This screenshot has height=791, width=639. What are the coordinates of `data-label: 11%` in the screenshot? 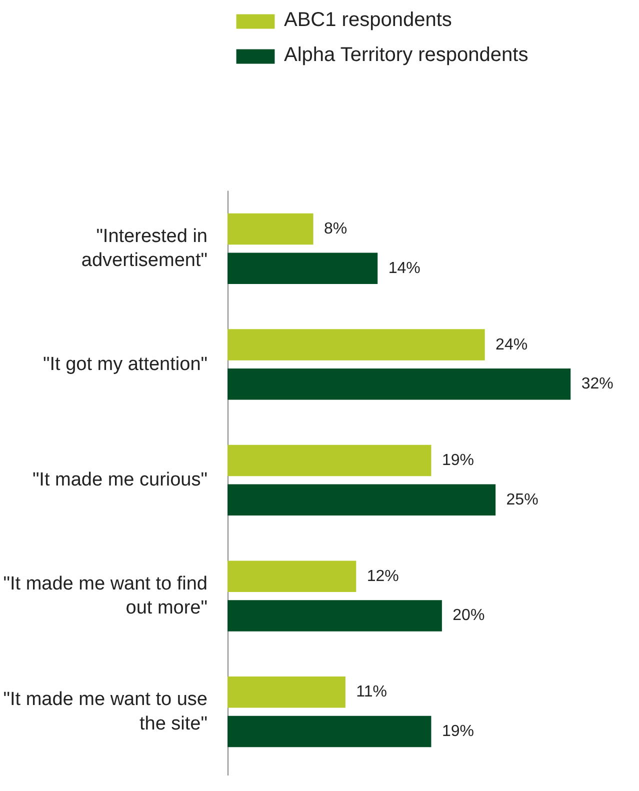 It's located at (372, 692).